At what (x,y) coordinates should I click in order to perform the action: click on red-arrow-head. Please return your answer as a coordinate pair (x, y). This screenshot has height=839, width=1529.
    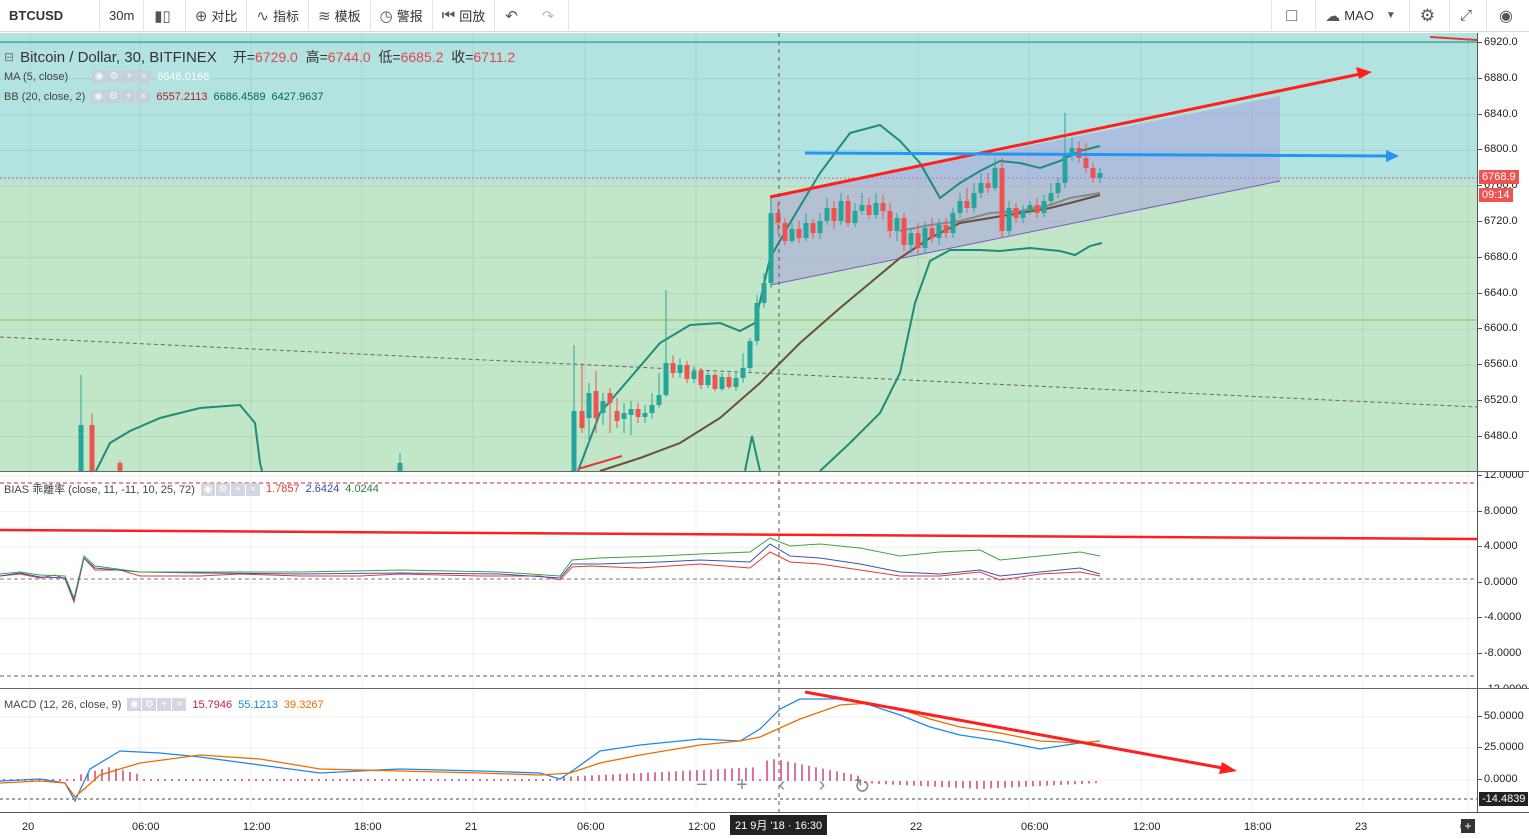
    Looking at the image, I should click on (1364, 73).